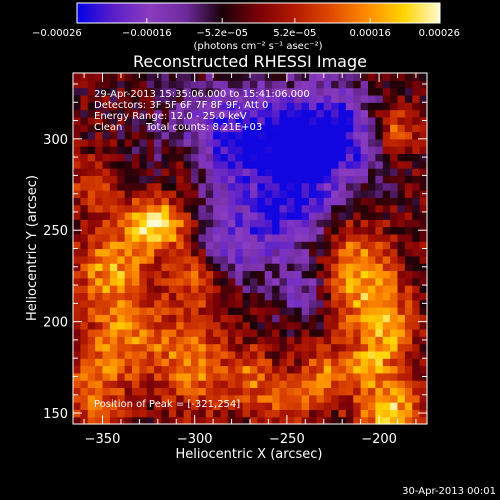 This screenshot has width=500, height=500. I want to click on x-tick-label: −200, so click(379, 439).